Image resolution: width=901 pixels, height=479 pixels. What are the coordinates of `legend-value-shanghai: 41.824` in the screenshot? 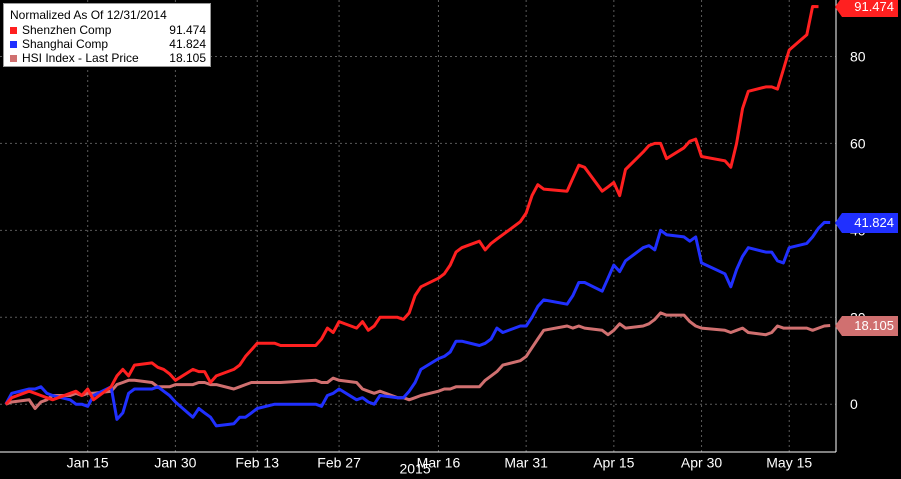 It's located at (187, 44).